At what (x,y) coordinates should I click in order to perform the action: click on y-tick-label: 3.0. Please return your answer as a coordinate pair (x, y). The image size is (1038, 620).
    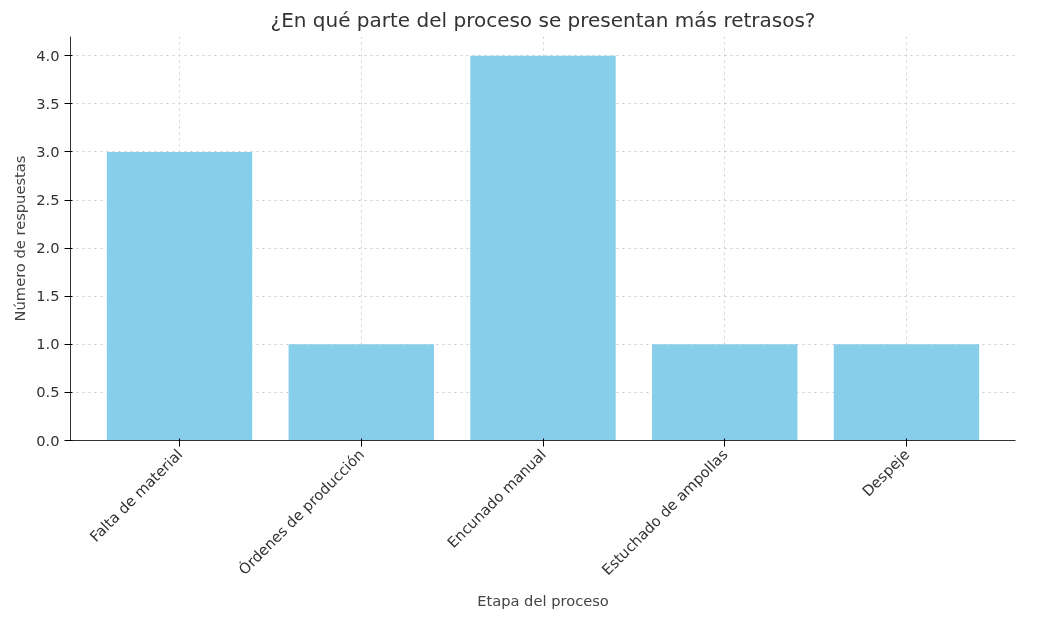
    Looking at the image, I should click on (48, 151).